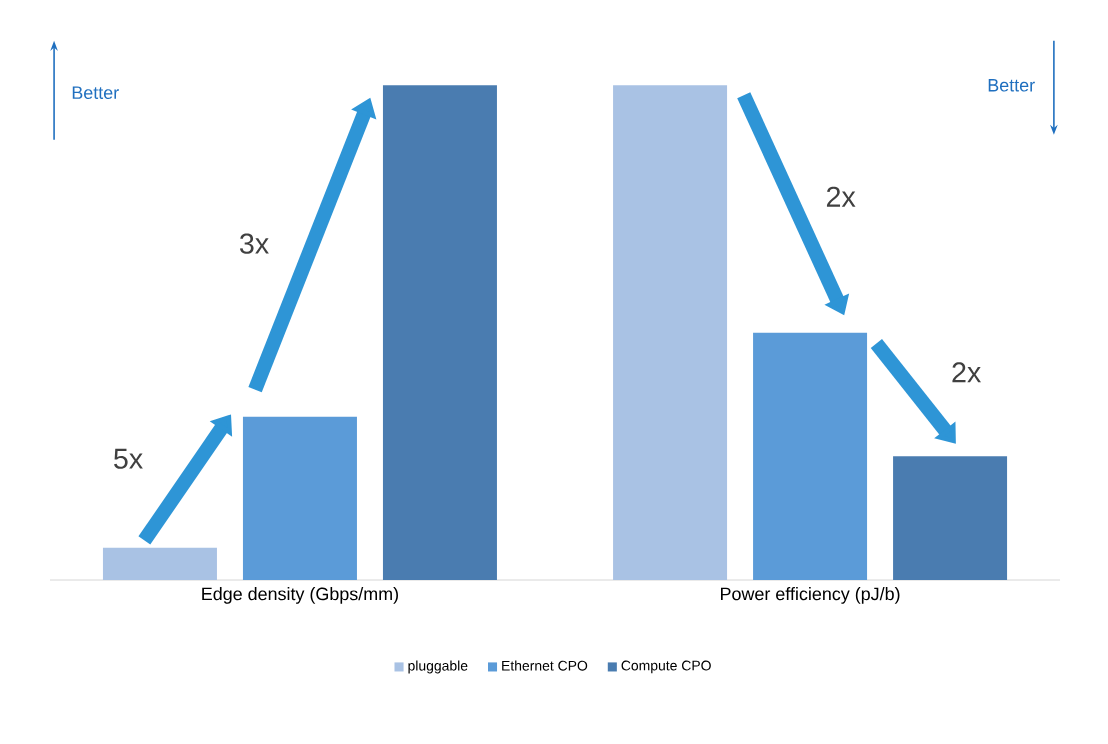  What do you see at coordinates (128, 458) in the screenshot?
I see `annotation: 5x` at bounding box center [128, 458].